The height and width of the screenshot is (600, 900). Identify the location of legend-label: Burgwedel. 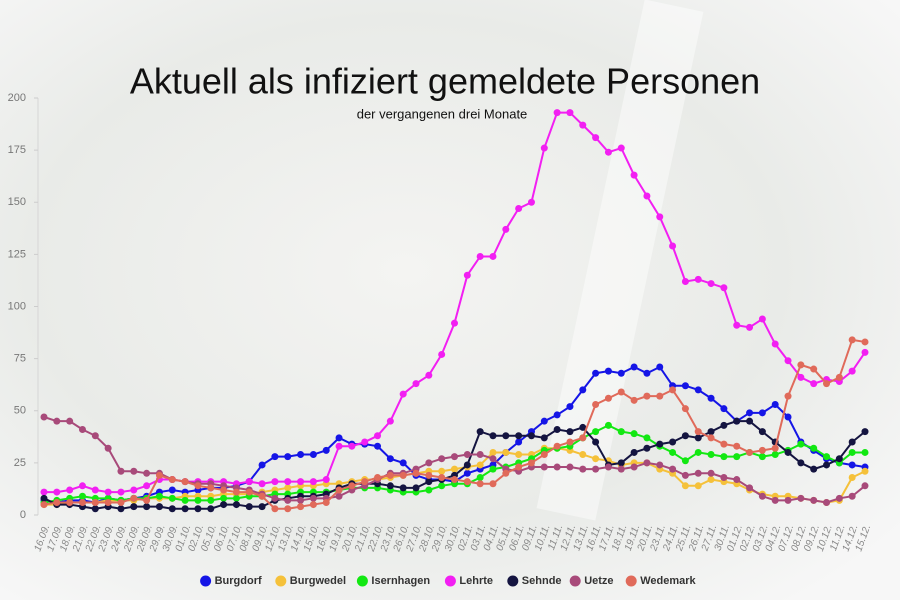
(318, 581).